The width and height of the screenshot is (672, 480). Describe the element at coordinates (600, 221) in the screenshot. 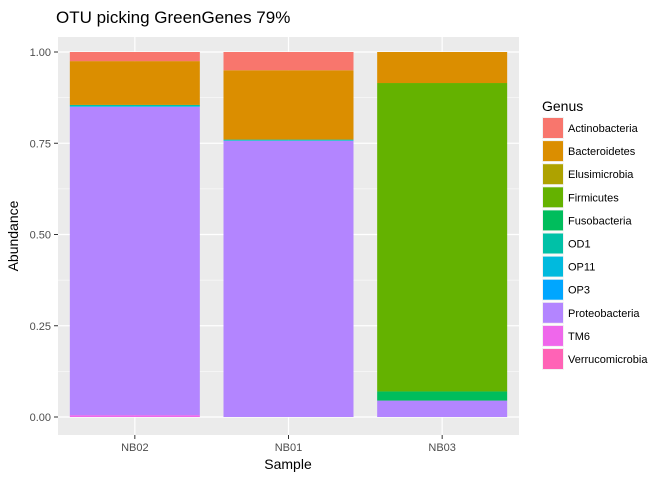

I see `legend-label: Fusobacteria` at that location.